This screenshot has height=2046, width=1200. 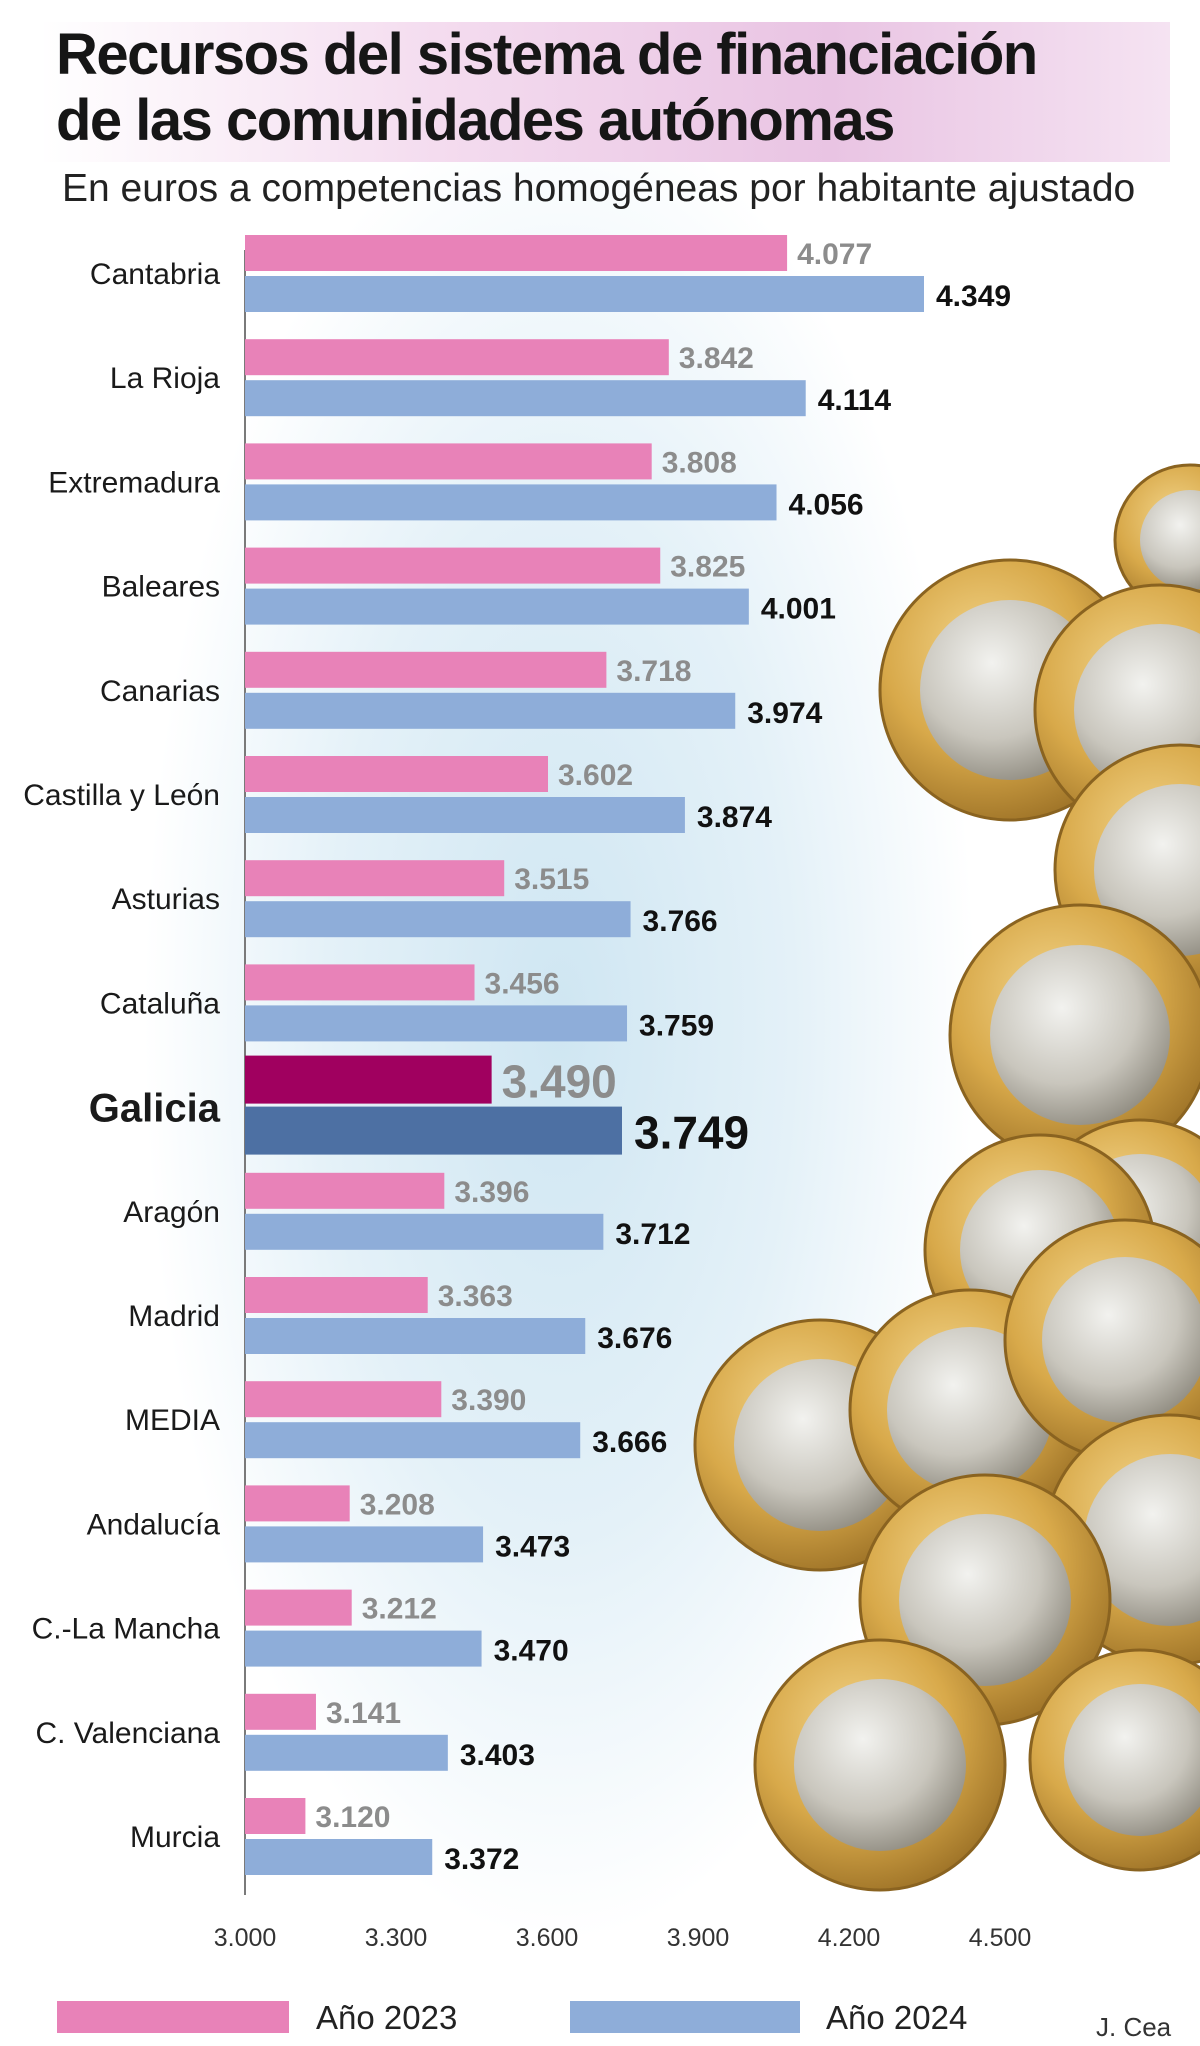 I want to click on value-label-2024-baleares: 4.001, so click(x=798, y=609).